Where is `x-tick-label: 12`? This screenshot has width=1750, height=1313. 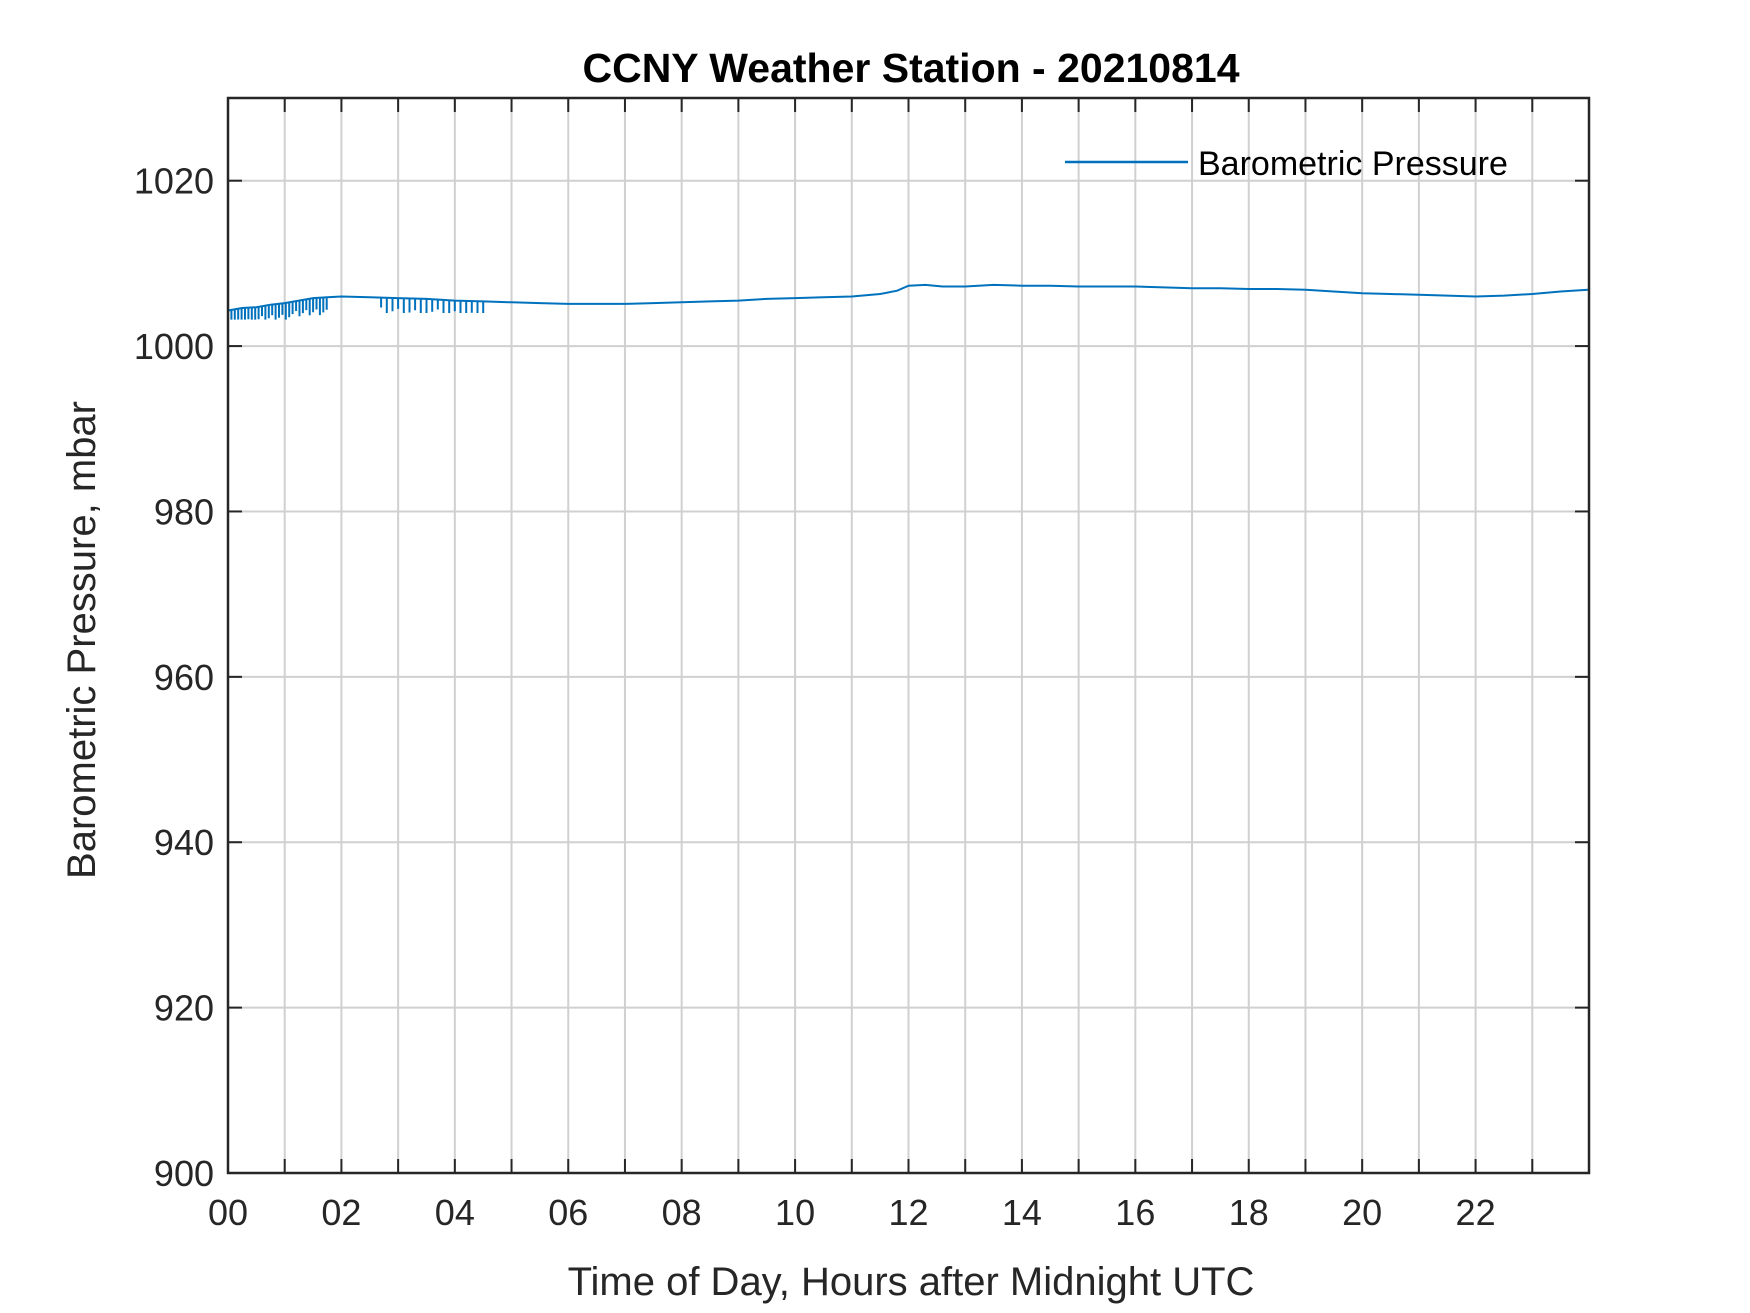
x-tick-label: 12 is located at coordinates (908, 1212).